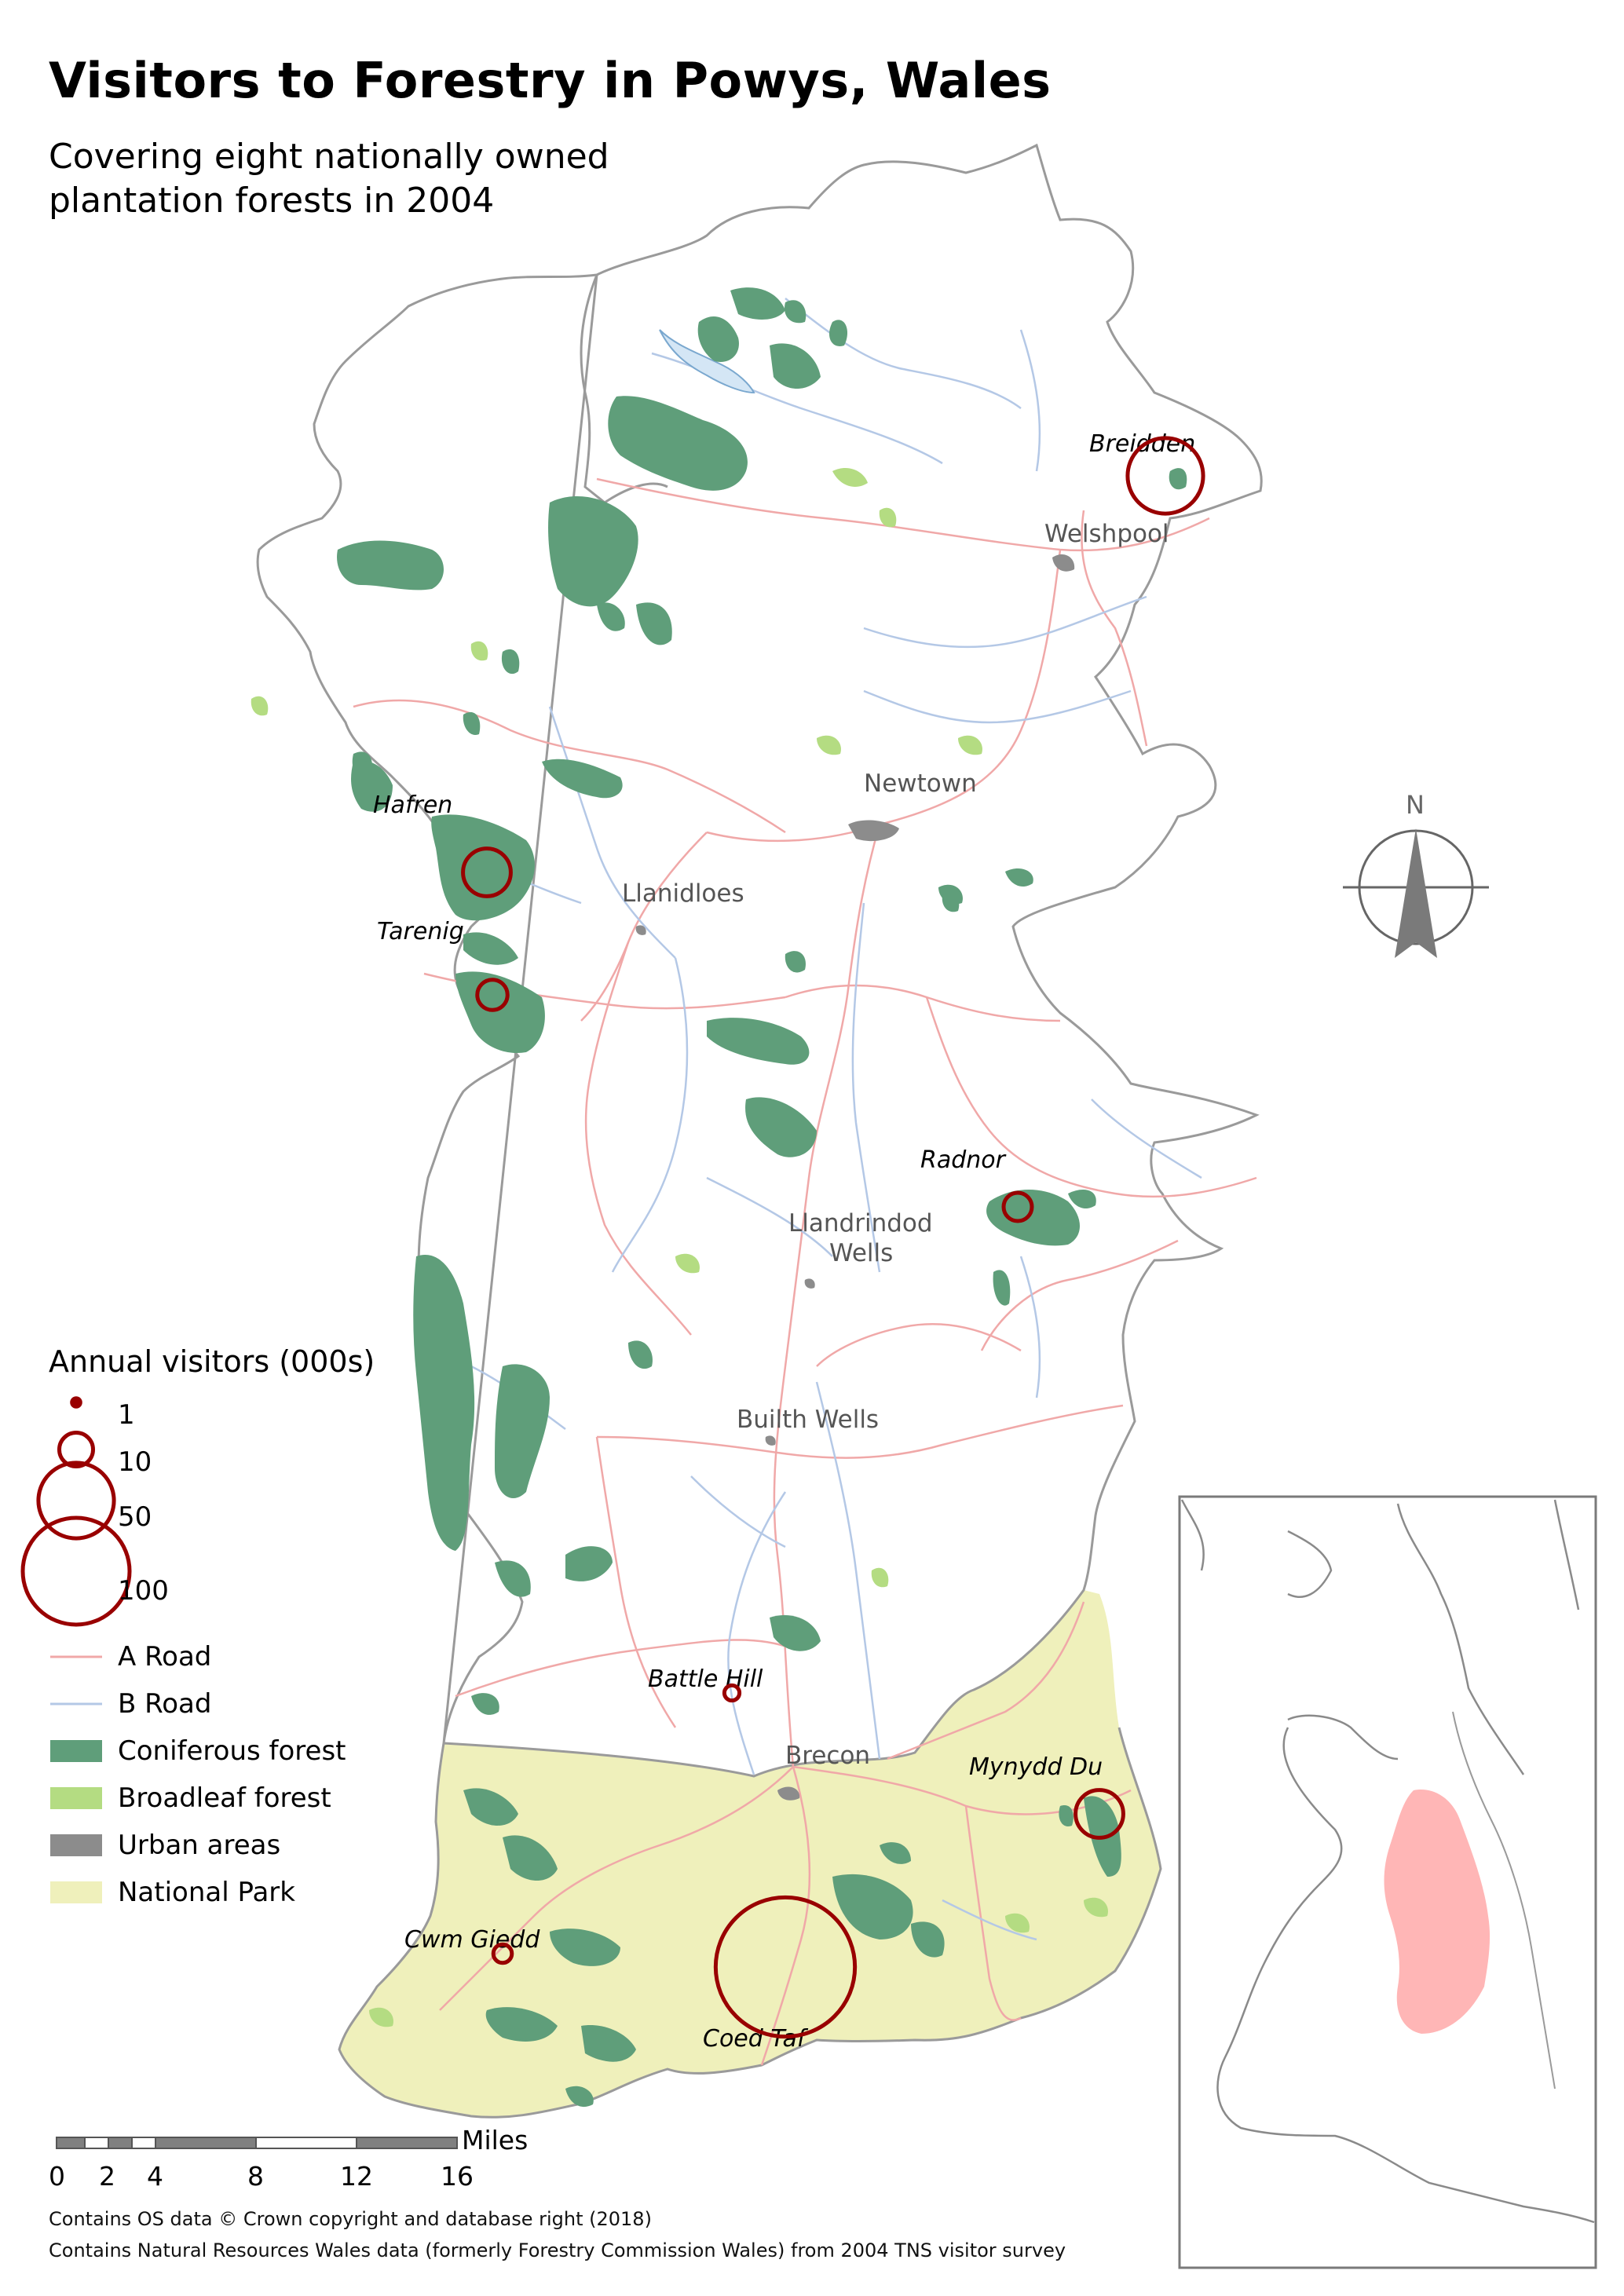 This screenshot has height=2296, width=1624. I want to click on town-label-wells: Wells, so click(861, 1253).